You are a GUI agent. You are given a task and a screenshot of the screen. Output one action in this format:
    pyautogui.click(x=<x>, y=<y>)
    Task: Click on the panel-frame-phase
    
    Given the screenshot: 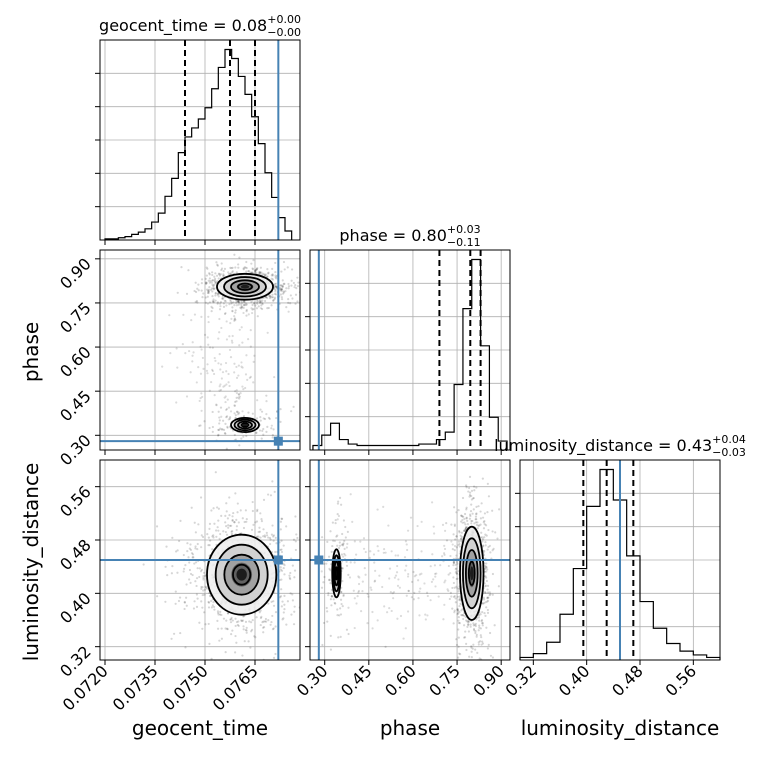 What is the action you would take?
    pyautogui.click(x=410, y=350)
    